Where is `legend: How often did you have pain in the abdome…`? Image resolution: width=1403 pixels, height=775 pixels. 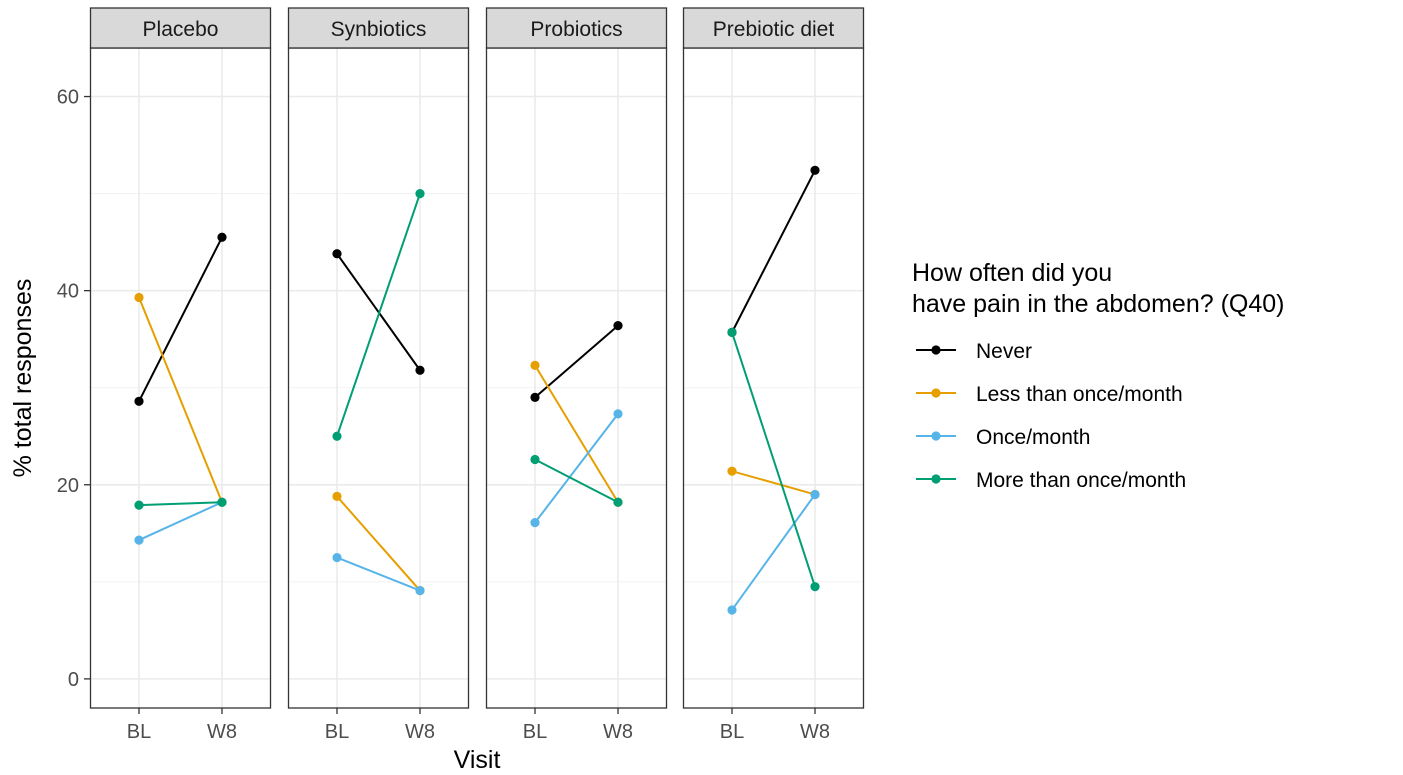 legend: How often did you have pain in the abdome… is located at coordinates (1098, 375).